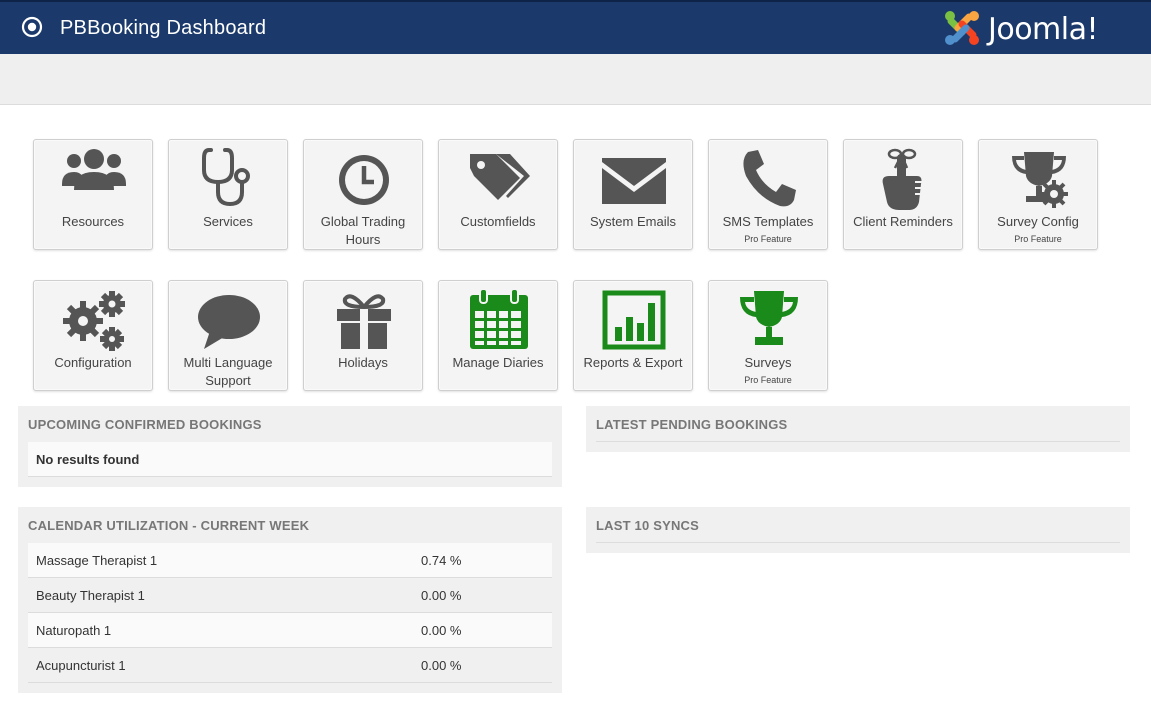 Image resolution: width=1151 pixels, height=711 pixels. What do you see at coordinates (633, 362) in the screenshot?
I see `tile-label: Reports & Export` at bounding box center [633, 362].